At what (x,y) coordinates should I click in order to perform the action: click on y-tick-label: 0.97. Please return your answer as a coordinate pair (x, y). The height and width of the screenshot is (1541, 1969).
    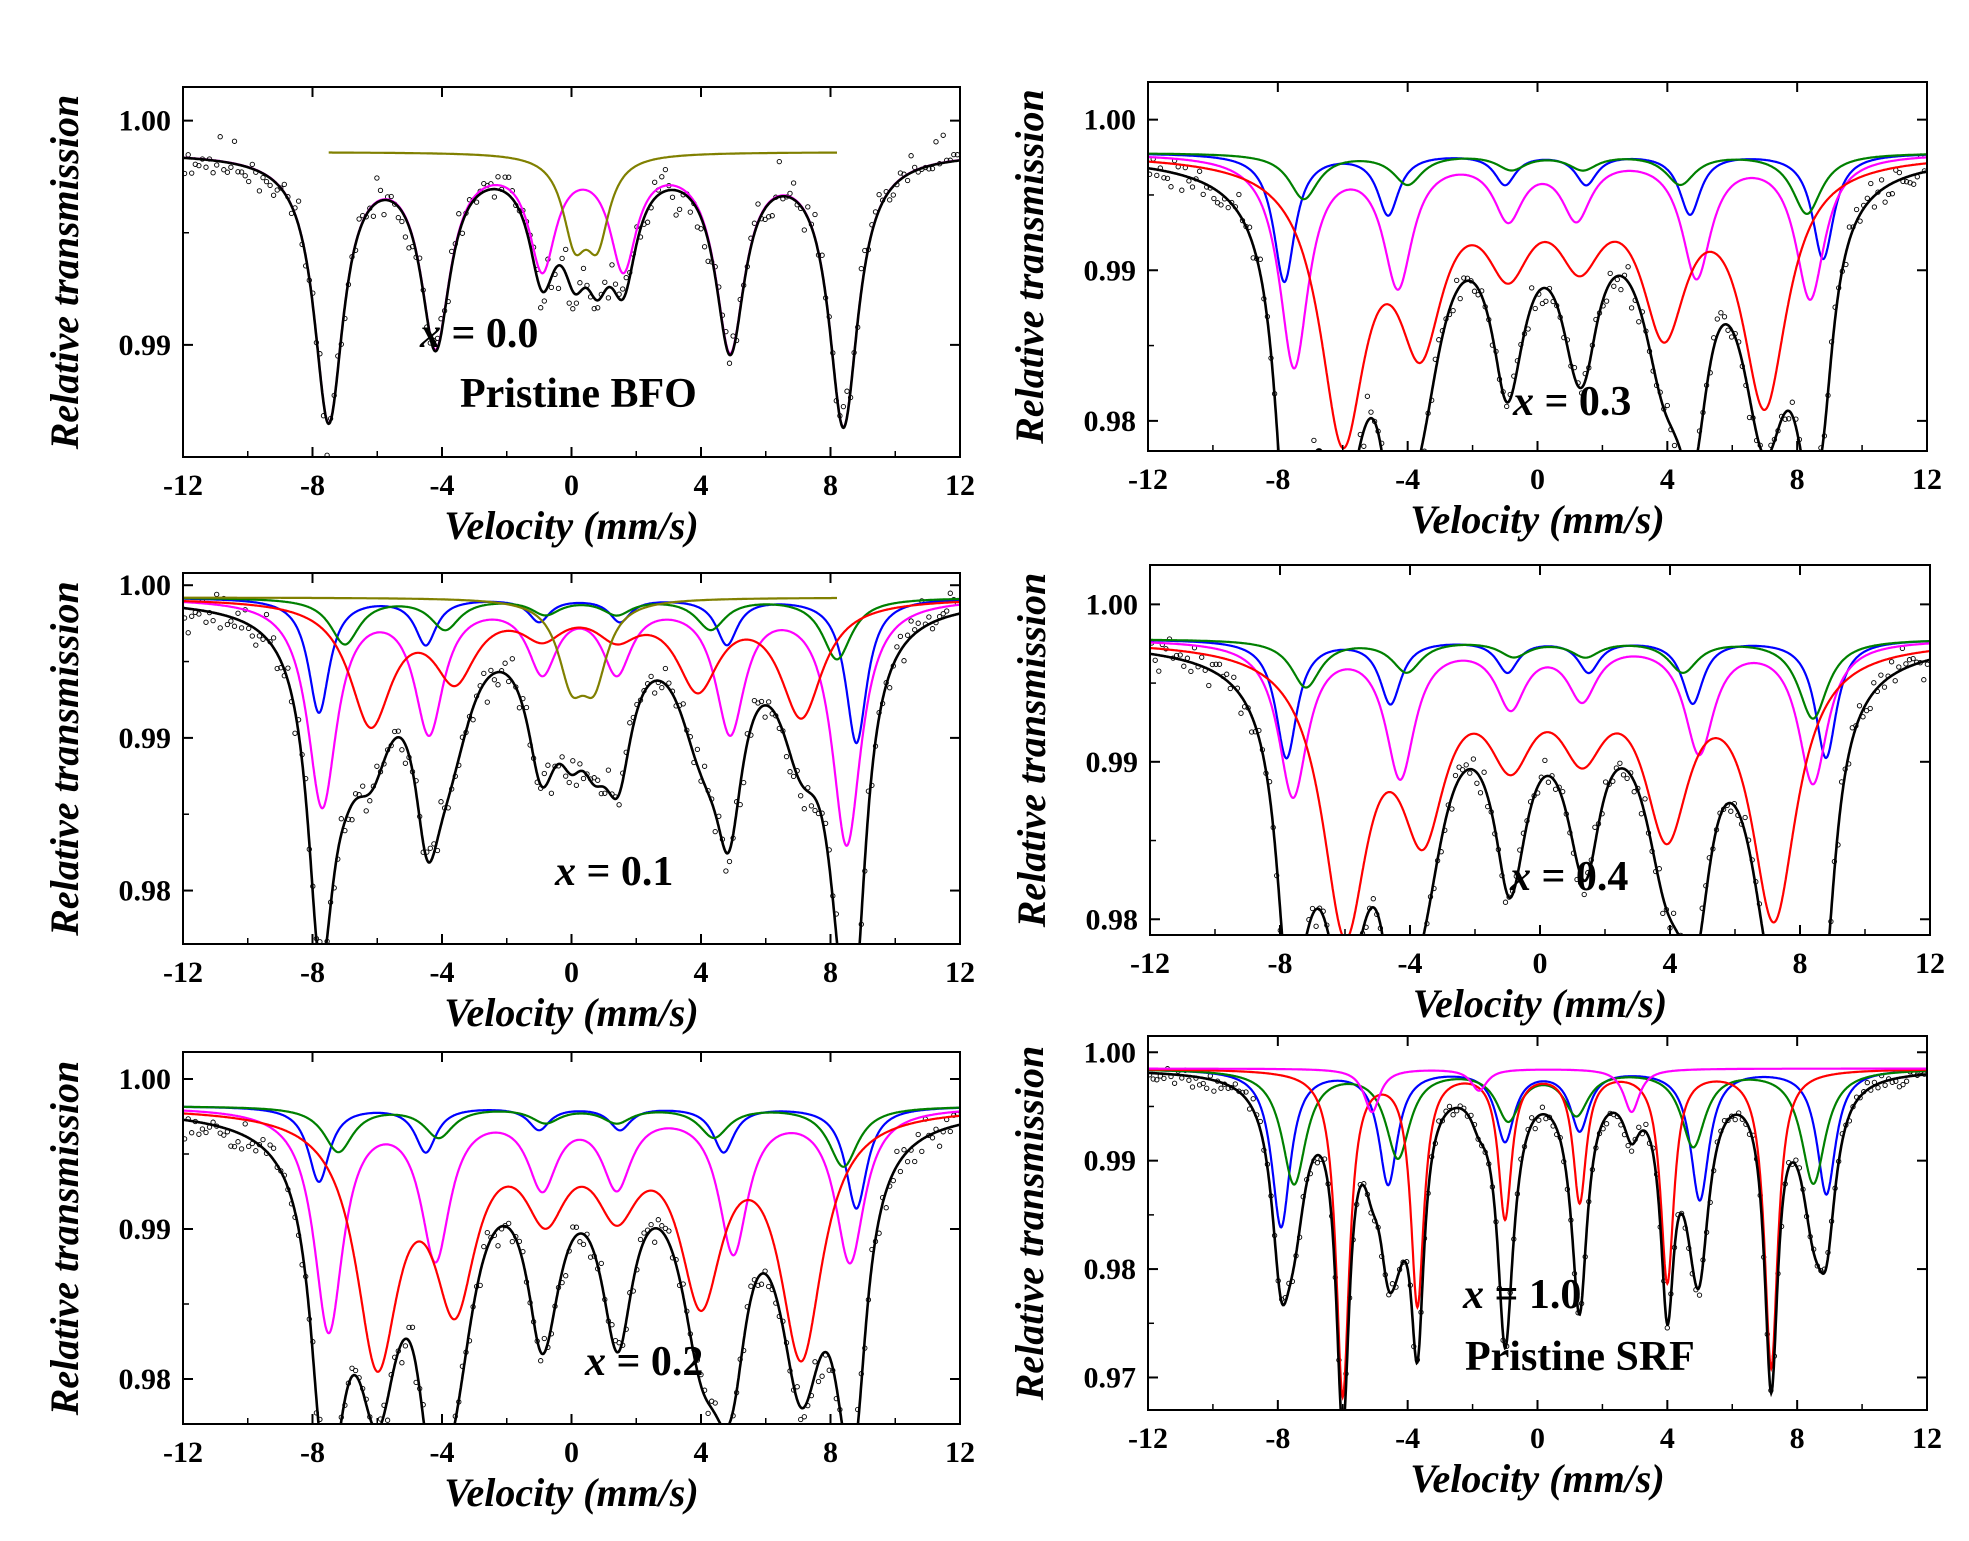
    Looking at the image, I should click on (1110, 1377).